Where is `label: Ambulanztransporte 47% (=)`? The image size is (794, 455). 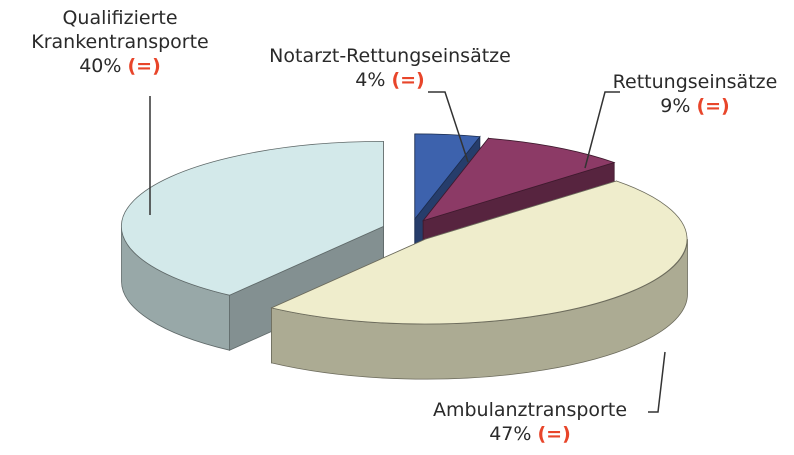 label: Ambulanztransporte 47% (=) is located at coordinates (530, 422).